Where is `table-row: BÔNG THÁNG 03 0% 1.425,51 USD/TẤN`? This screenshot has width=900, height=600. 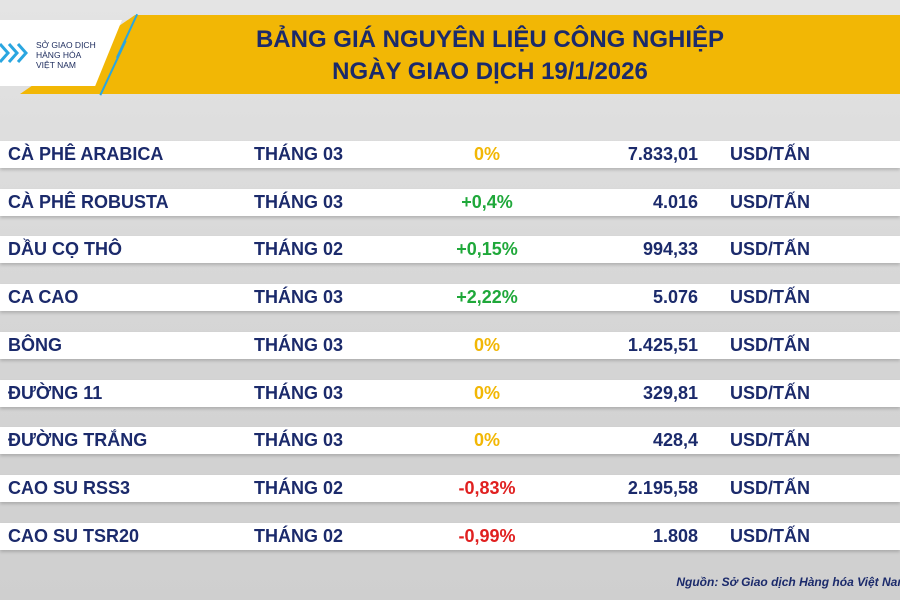 table-row: BÔNG THÁNG 03 0% 1.425,51 USD/TẤN is located at coordinates (450, 345).